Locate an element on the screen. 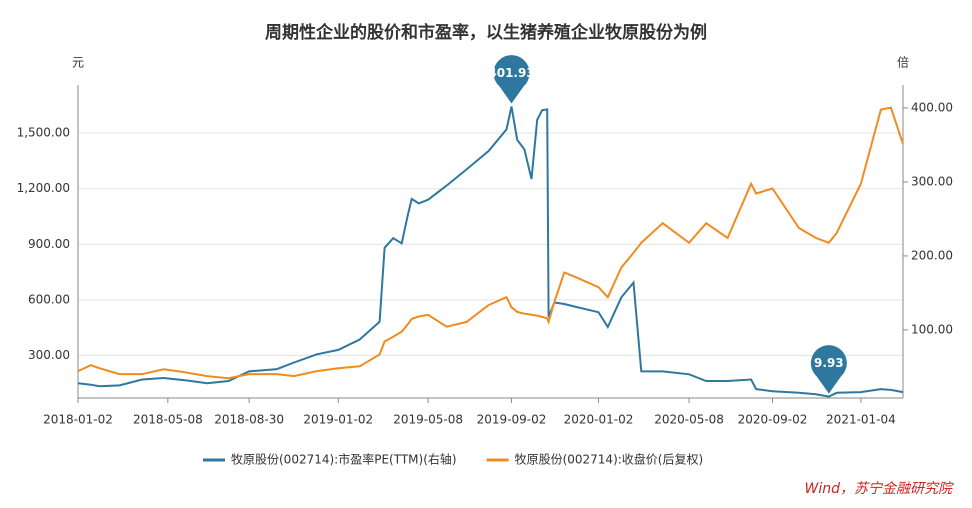 The image size is (972, 508). legend-label: 牧原股份(002714):收盘价(后复权) is located at coordinates (609, 459).